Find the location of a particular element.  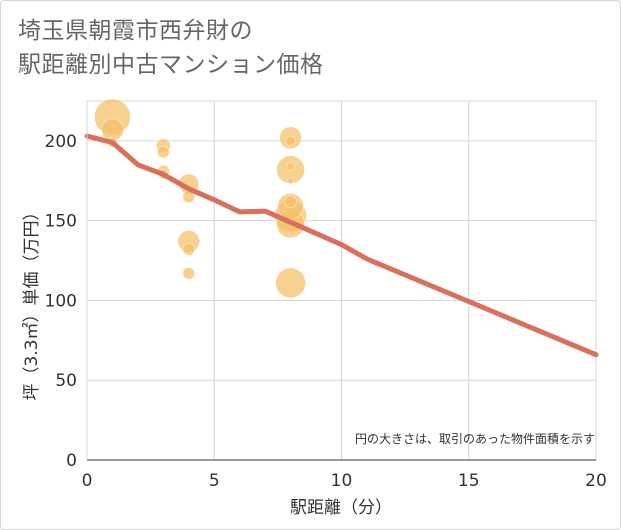

x-axis-title: 駅距離（分） is located at coordinates (341, 508).